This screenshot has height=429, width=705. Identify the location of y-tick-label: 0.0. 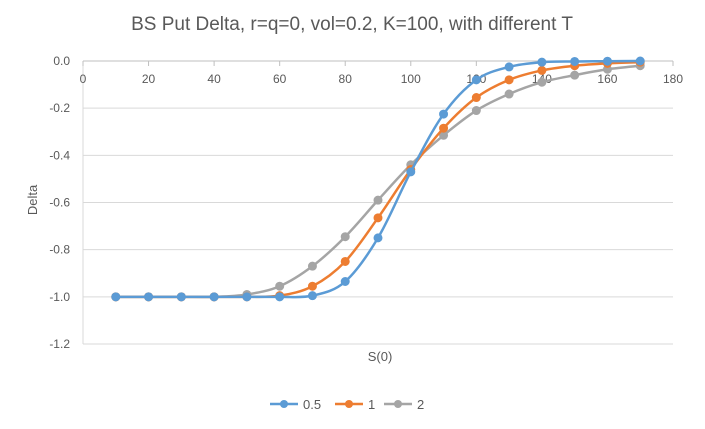
(61, 61).